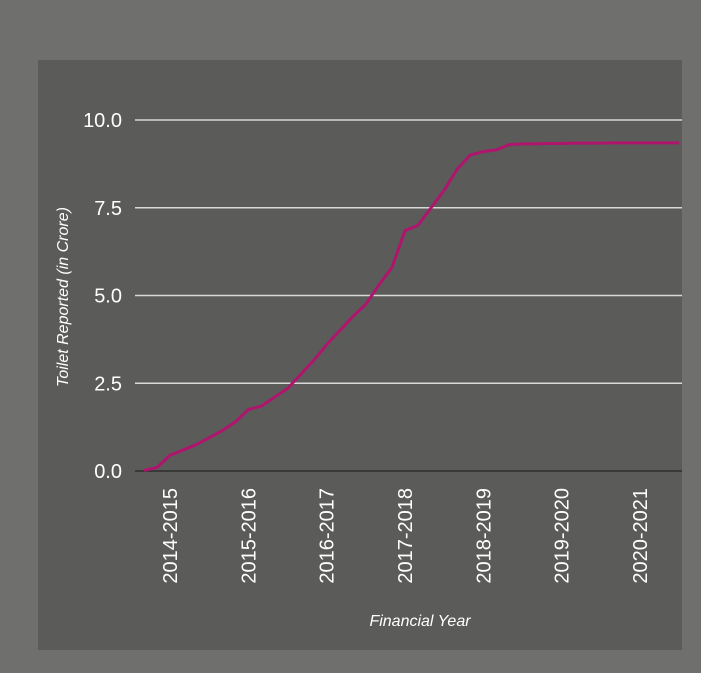  What do you see at coordinates (102, 121) in the screenshot?
I see `y-tick-label: 10.0` at bounding box center [102, 121].